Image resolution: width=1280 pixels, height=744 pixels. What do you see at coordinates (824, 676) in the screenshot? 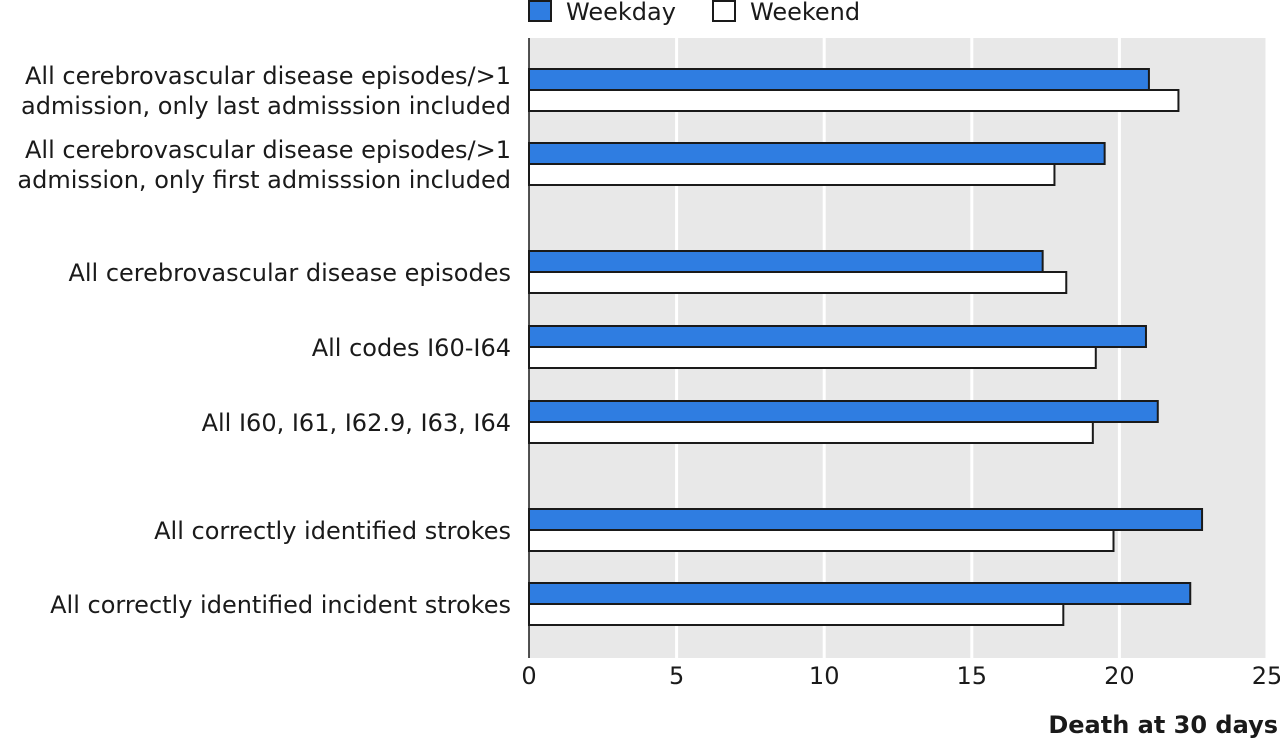
I see `x-tick-label: 10` at bounding box center [824, 676].